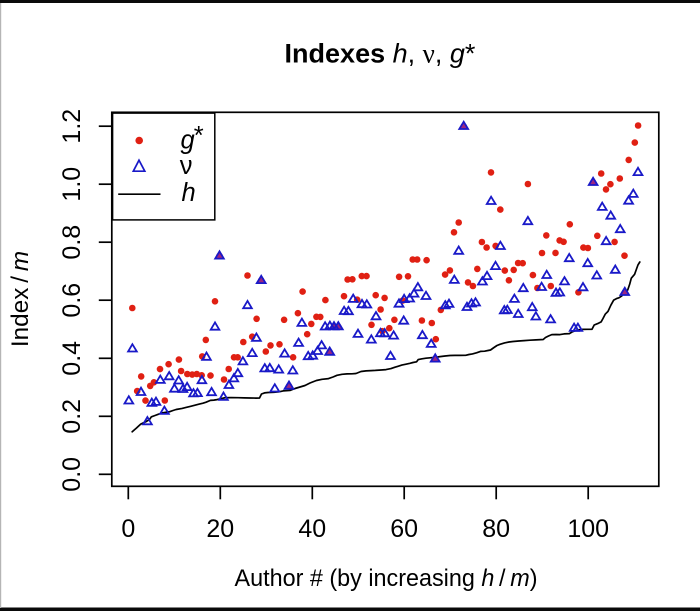  I want to click on svg-text: 0.2, so click(72, 416).